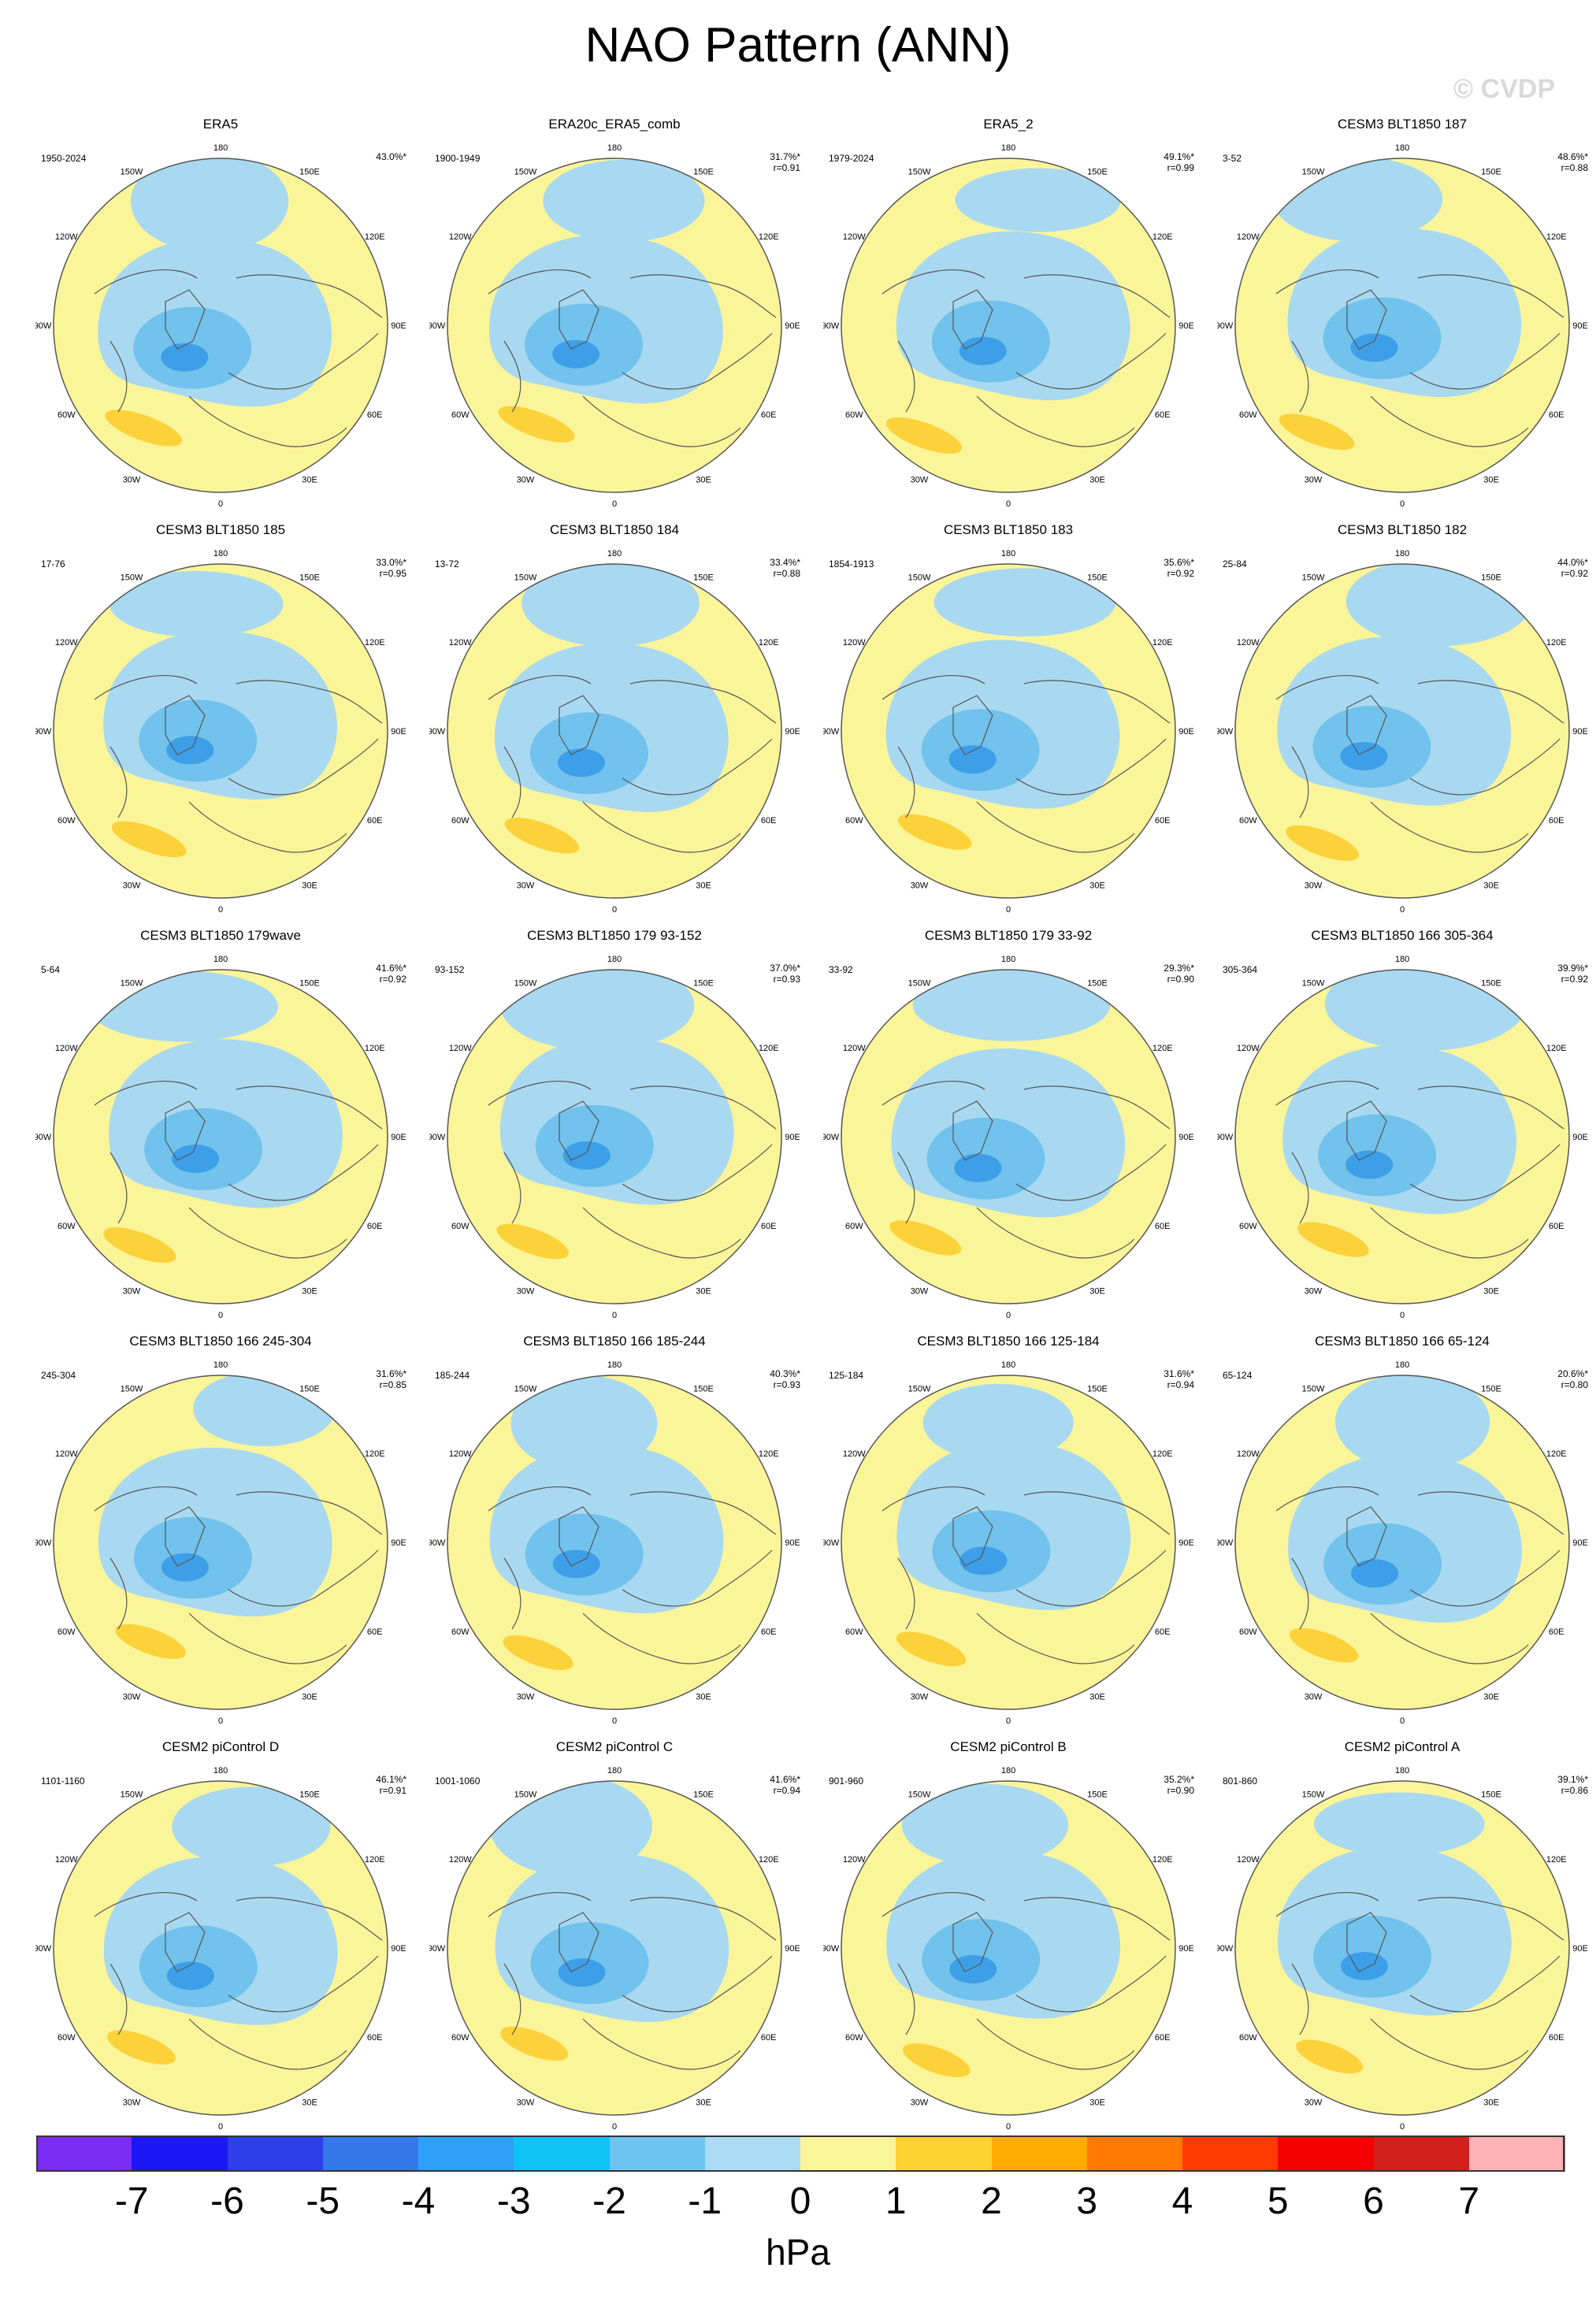 This screenshot has width=1596, height=2308. Describe the element at coordinates (391, 1779) in the screenshot. I see `variance-explained: 46.1%*` at that location.